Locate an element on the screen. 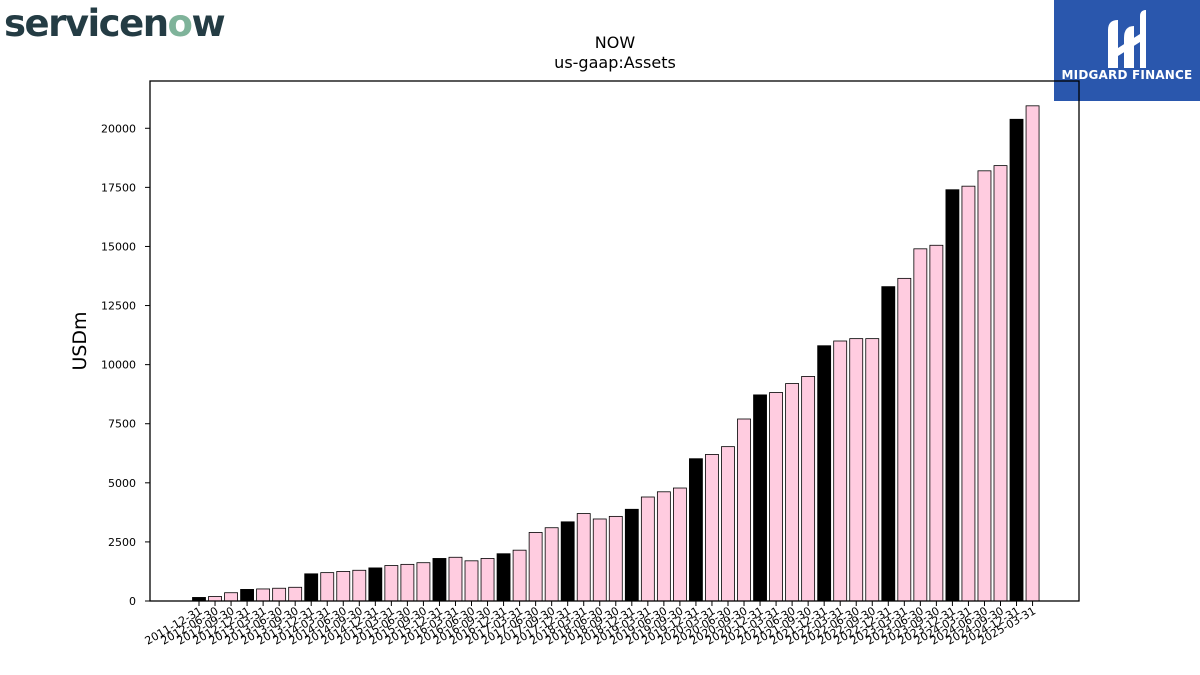 The width and height of the screenshot is (1200, 675). midgard-finance-logo-text: MIDGARD FINANCE is located at coordinates (1127, 75).